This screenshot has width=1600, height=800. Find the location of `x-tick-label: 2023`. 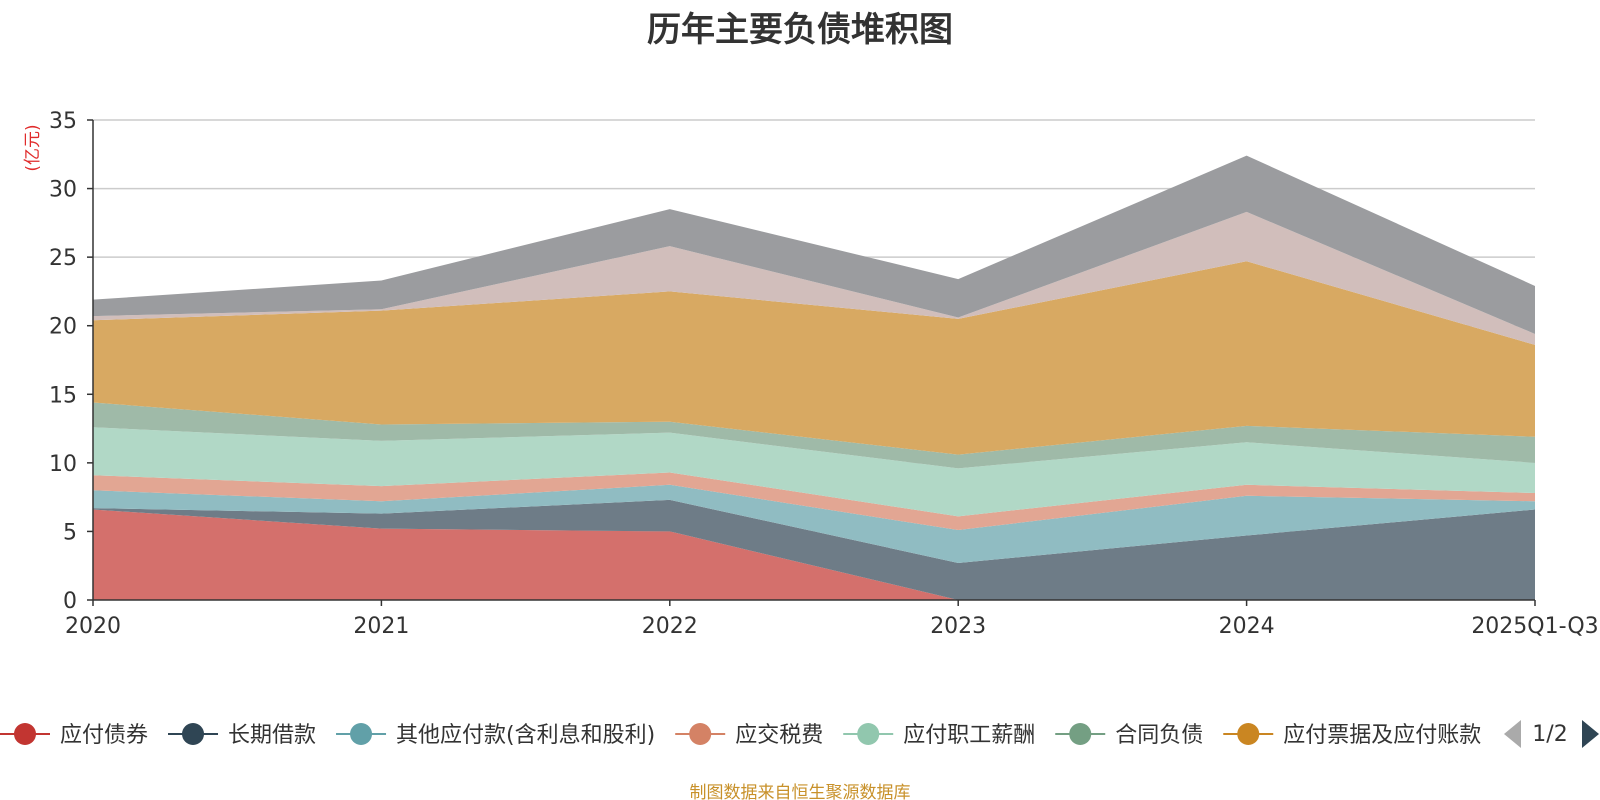

x-tick-label: 2023 is located at coordinates (958, 626).